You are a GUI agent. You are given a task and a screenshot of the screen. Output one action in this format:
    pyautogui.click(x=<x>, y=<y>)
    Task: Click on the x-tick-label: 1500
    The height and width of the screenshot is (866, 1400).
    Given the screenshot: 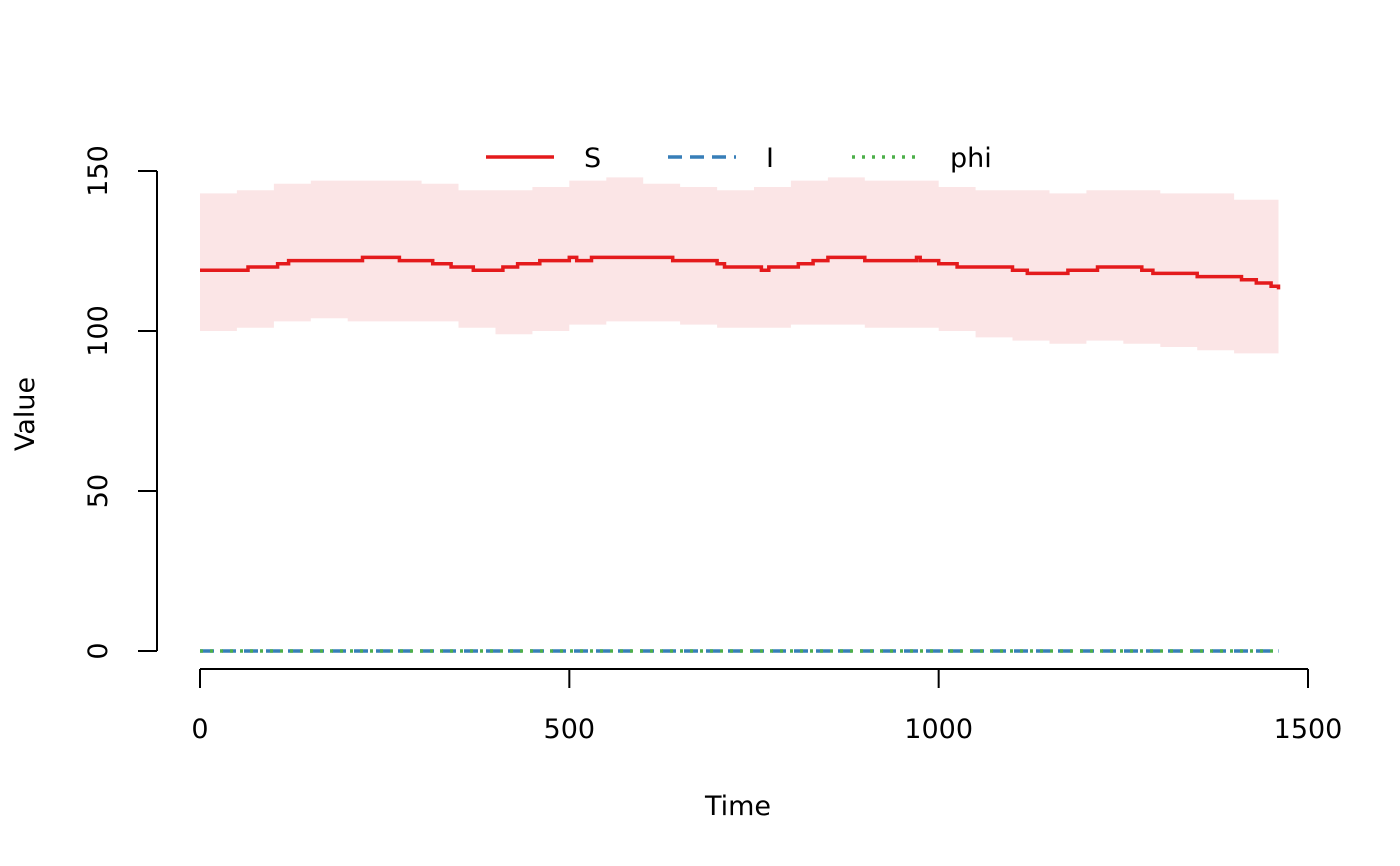 What is the action you would take?
    pyautogui.click(x=1308, y=729)
    